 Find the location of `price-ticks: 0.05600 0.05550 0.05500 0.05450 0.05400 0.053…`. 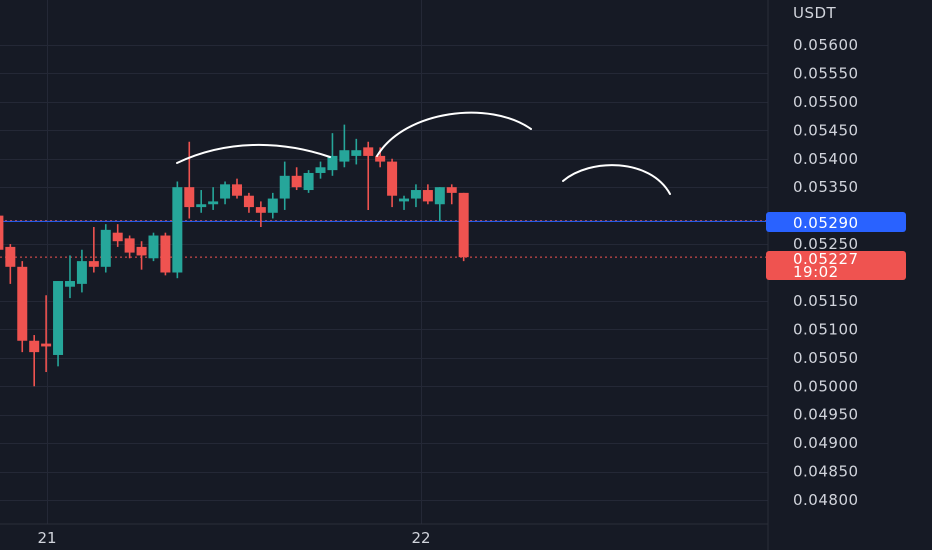

price-ticks: 0.05600 0.05550 0.05500 0.05450 0.05400 0.053… is located at coordinates (826, 272).